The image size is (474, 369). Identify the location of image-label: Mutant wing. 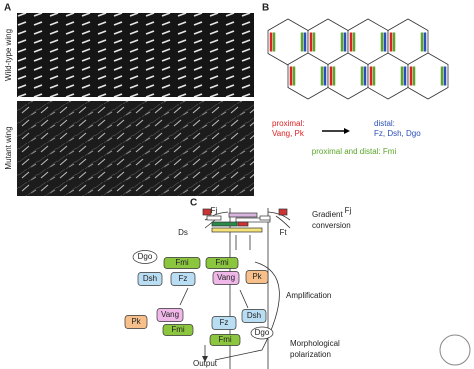
(8, 147).